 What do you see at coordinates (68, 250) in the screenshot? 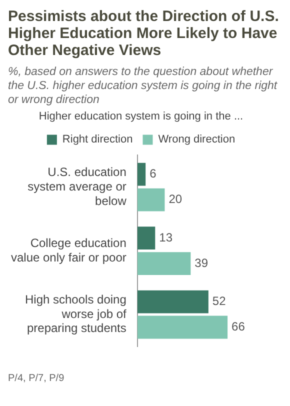
I see `y-tick-label: College education value only fair or poor` at bounding box center [68, 250].